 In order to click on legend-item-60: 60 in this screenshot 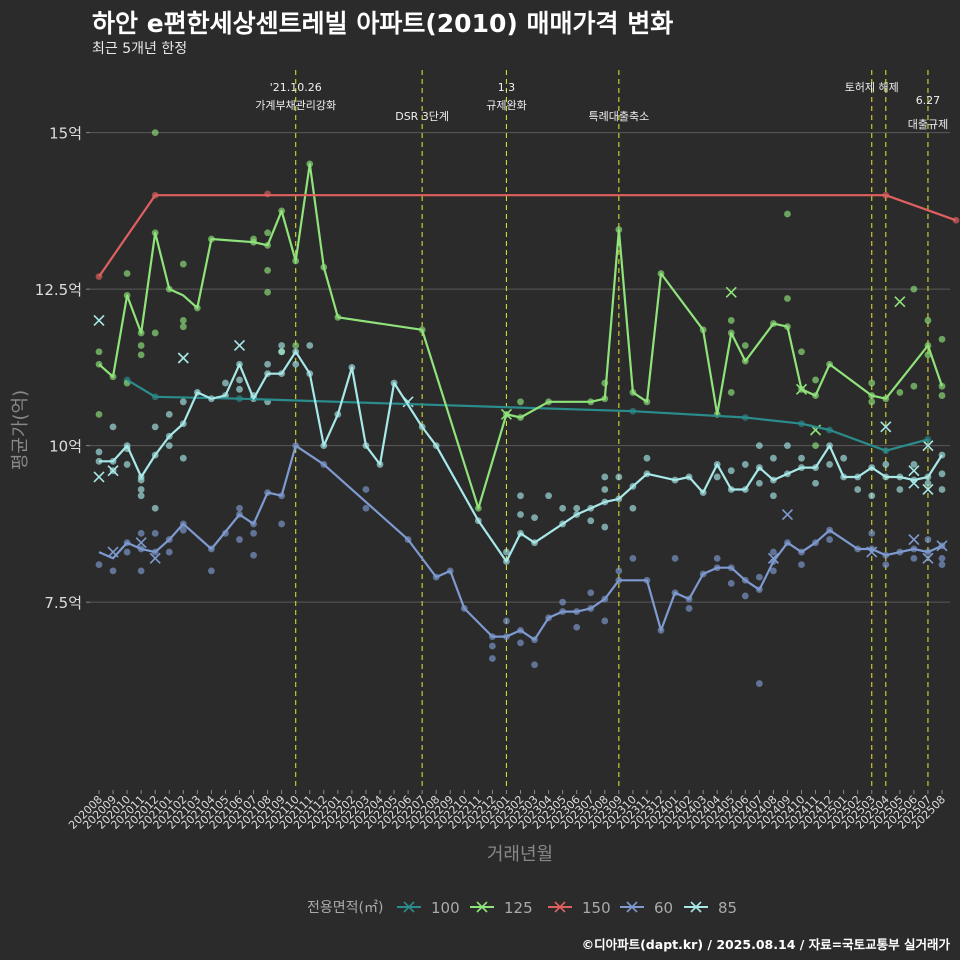, I will do `click(646, 908)`.